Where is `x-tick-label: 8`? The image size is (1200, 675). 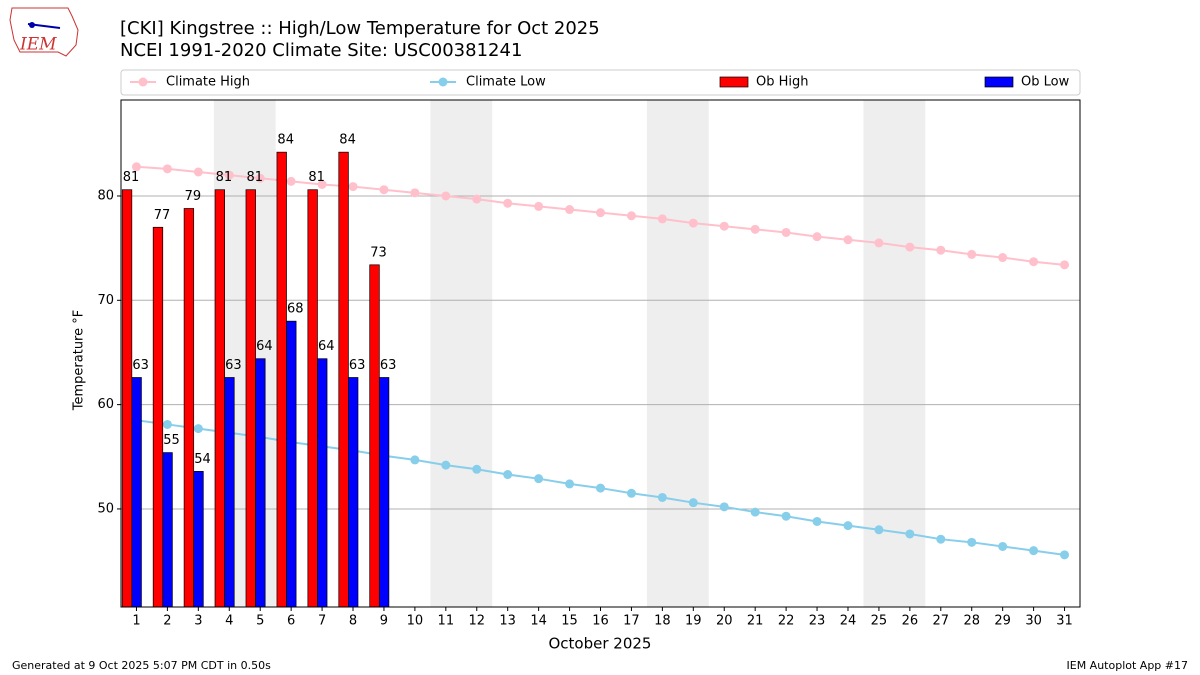
x-tick-label: 8 is located at coordinates (353, 621).